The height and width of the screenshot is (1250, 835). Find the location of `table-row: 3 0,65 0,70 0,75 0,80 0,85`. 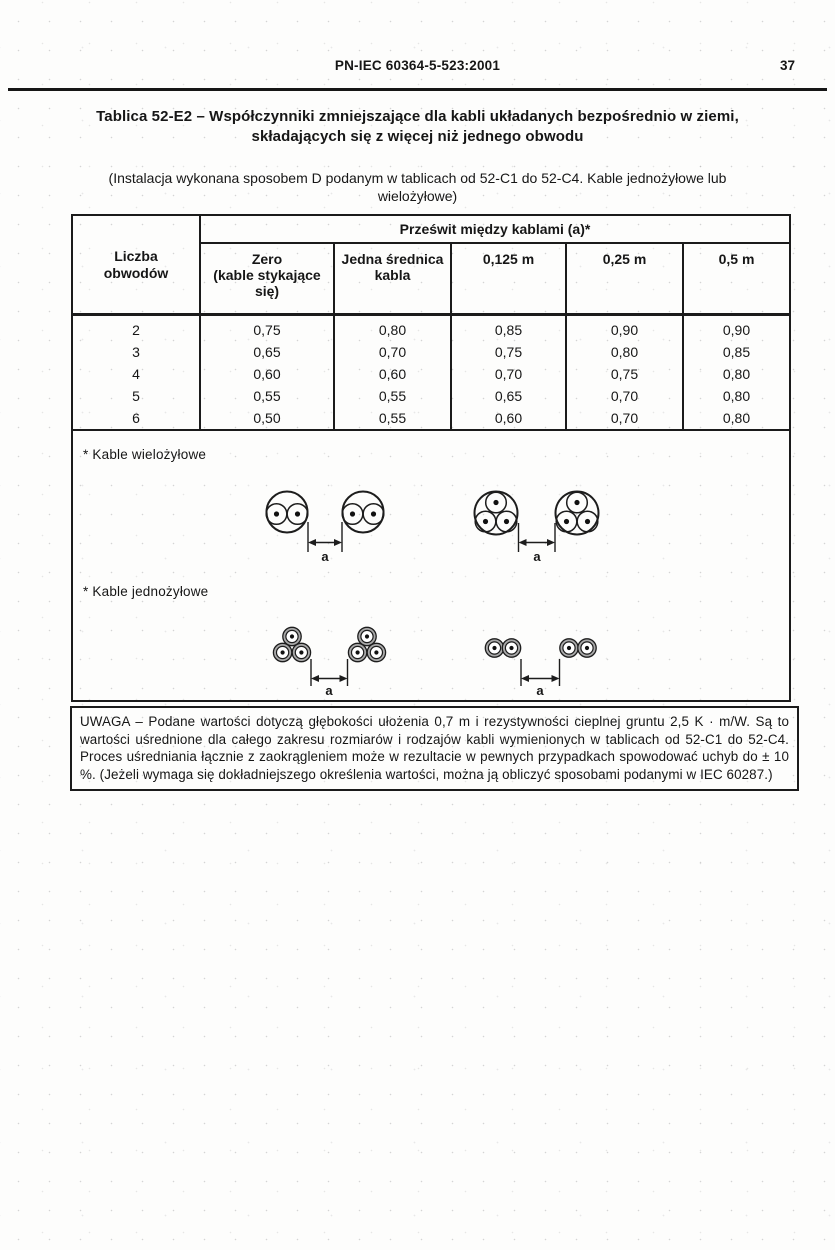

table-row: 3 0,65 0,70 0,75 0,80 0,85 is located at coordinates (431, 352).